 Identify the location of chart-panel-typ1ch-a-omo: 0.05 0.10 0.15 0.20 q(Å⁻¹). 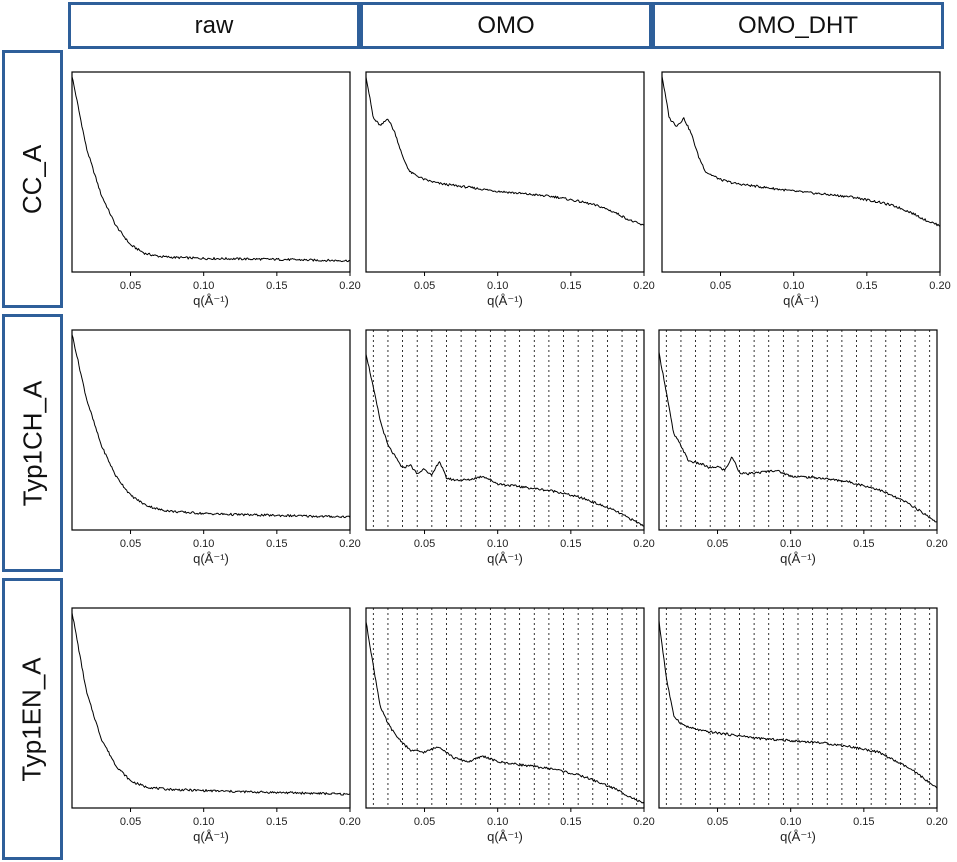
(508, 451).